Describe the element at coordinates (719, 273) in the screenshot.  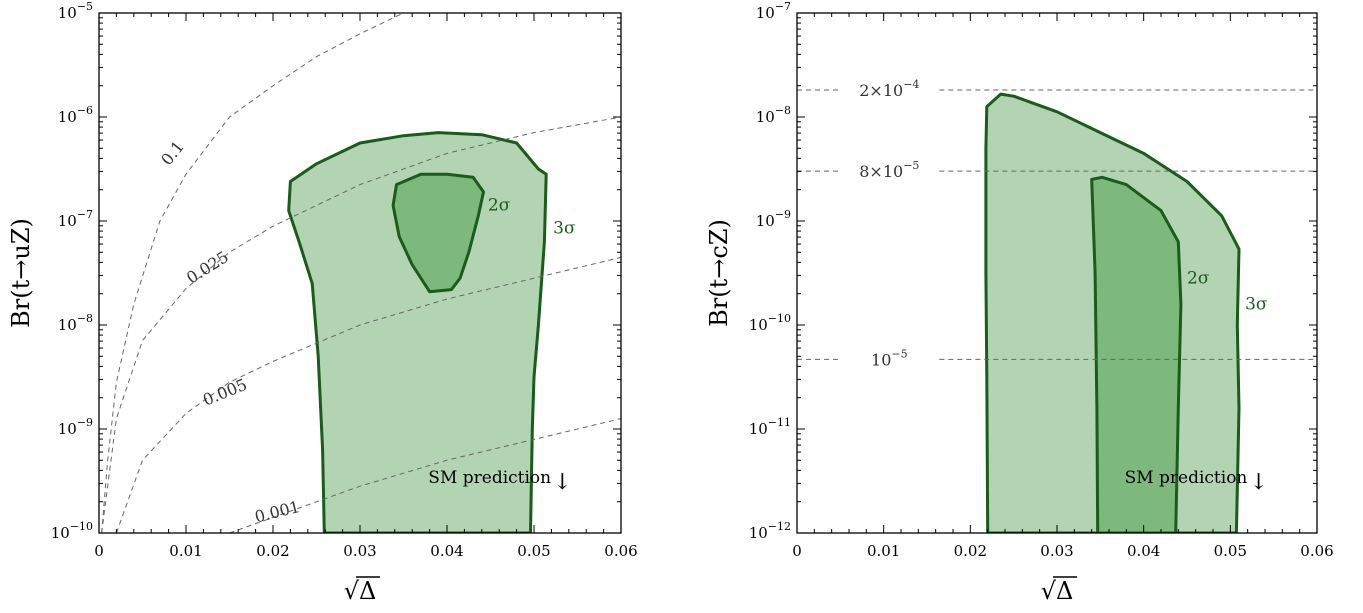
I see `y-axis-label: Br(t→cZ)` at that location.